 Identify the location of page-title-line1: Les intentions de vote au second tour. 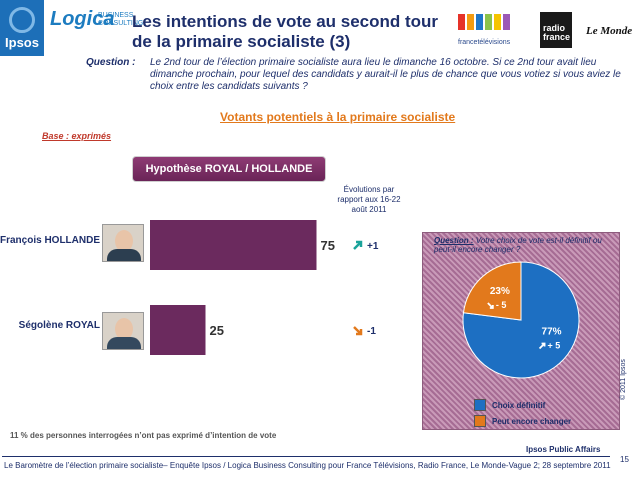
(285, 21).